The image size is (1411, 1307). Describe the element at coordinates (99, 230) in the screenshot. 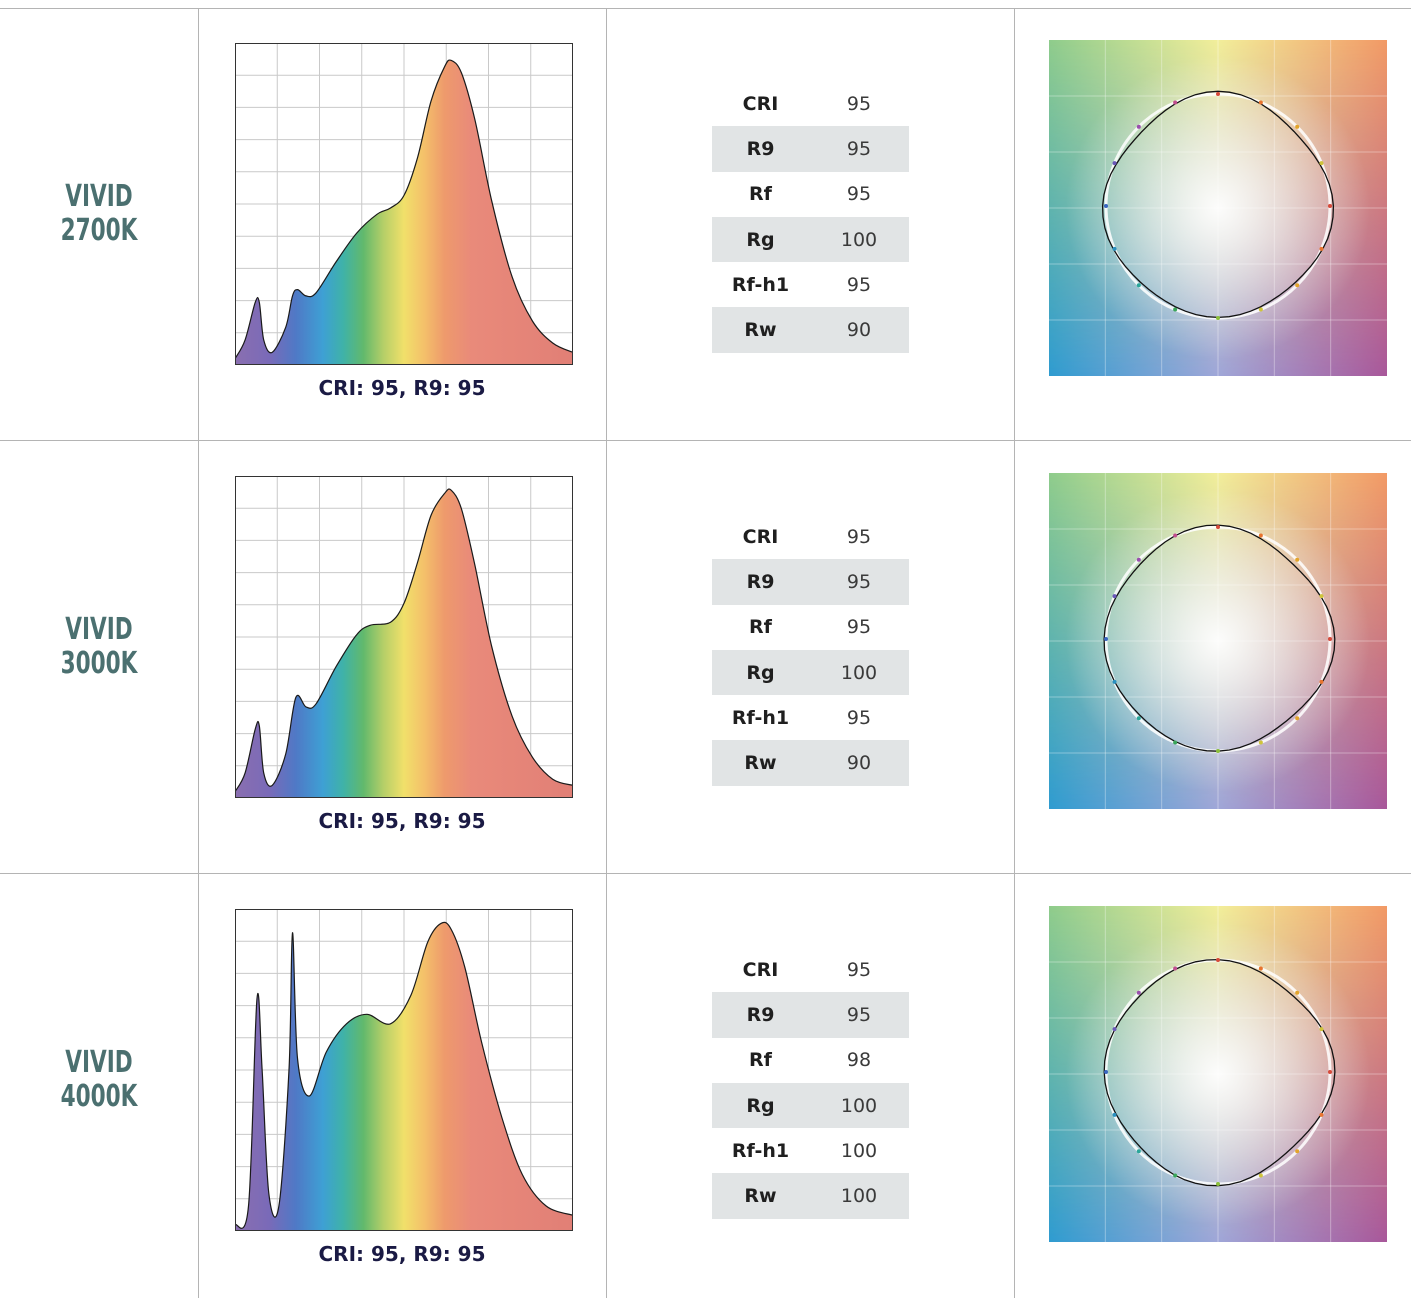

I see `color-temperature: 2700K` at that location.